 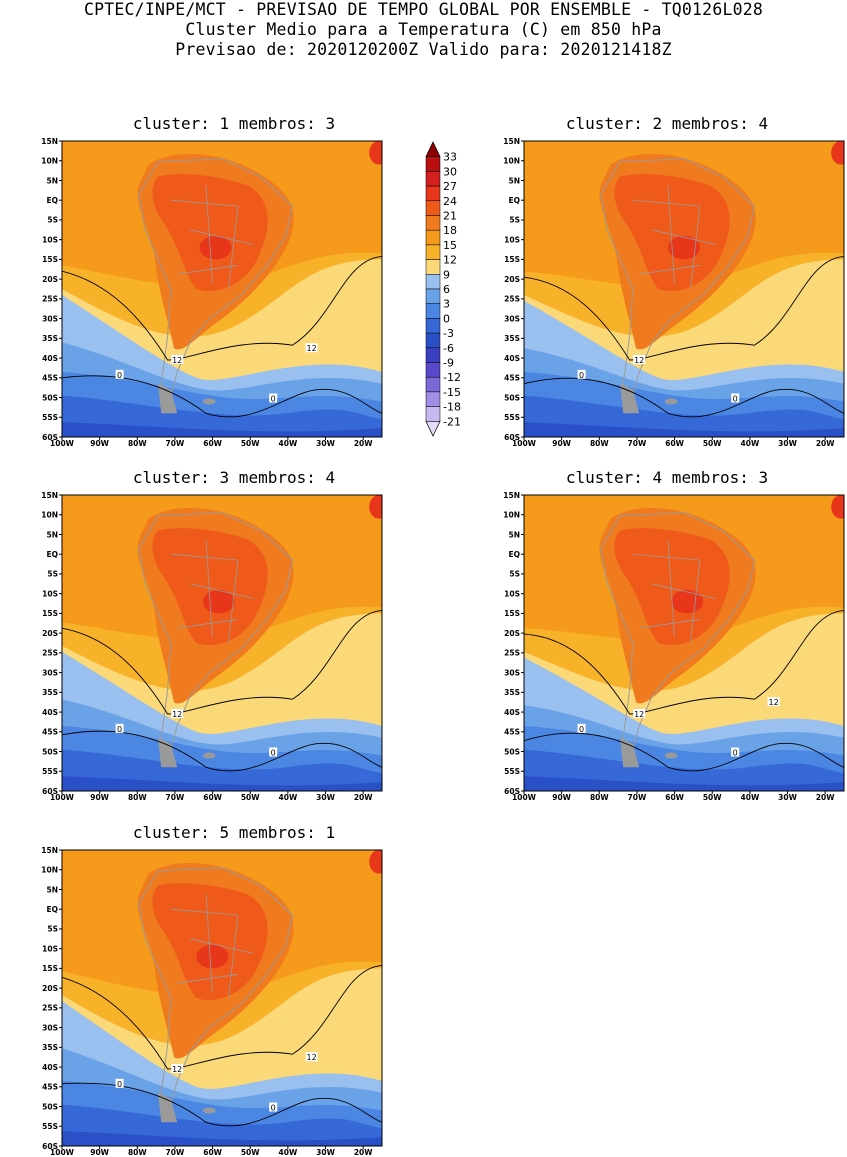 I want to click on lon-tick-label: 90W, so click(x=99, y=1152).